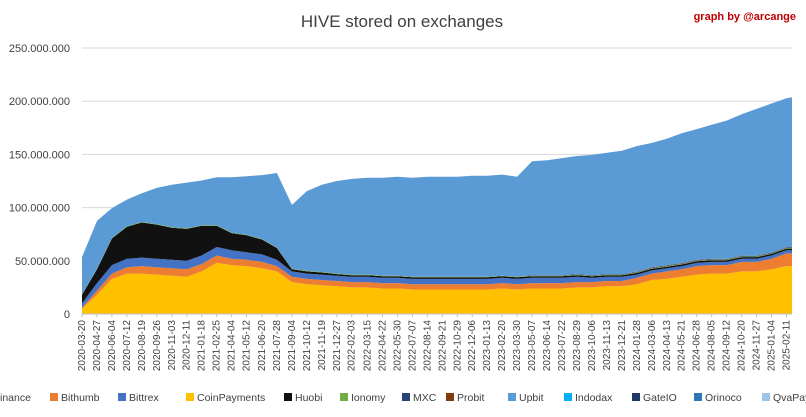 This screenshot has width=806, height=417. What do you see at coordinates (217, 346) in the screenshot?
I see `x-tick-label: 2021-02-25` at bounding box center [217, 346].